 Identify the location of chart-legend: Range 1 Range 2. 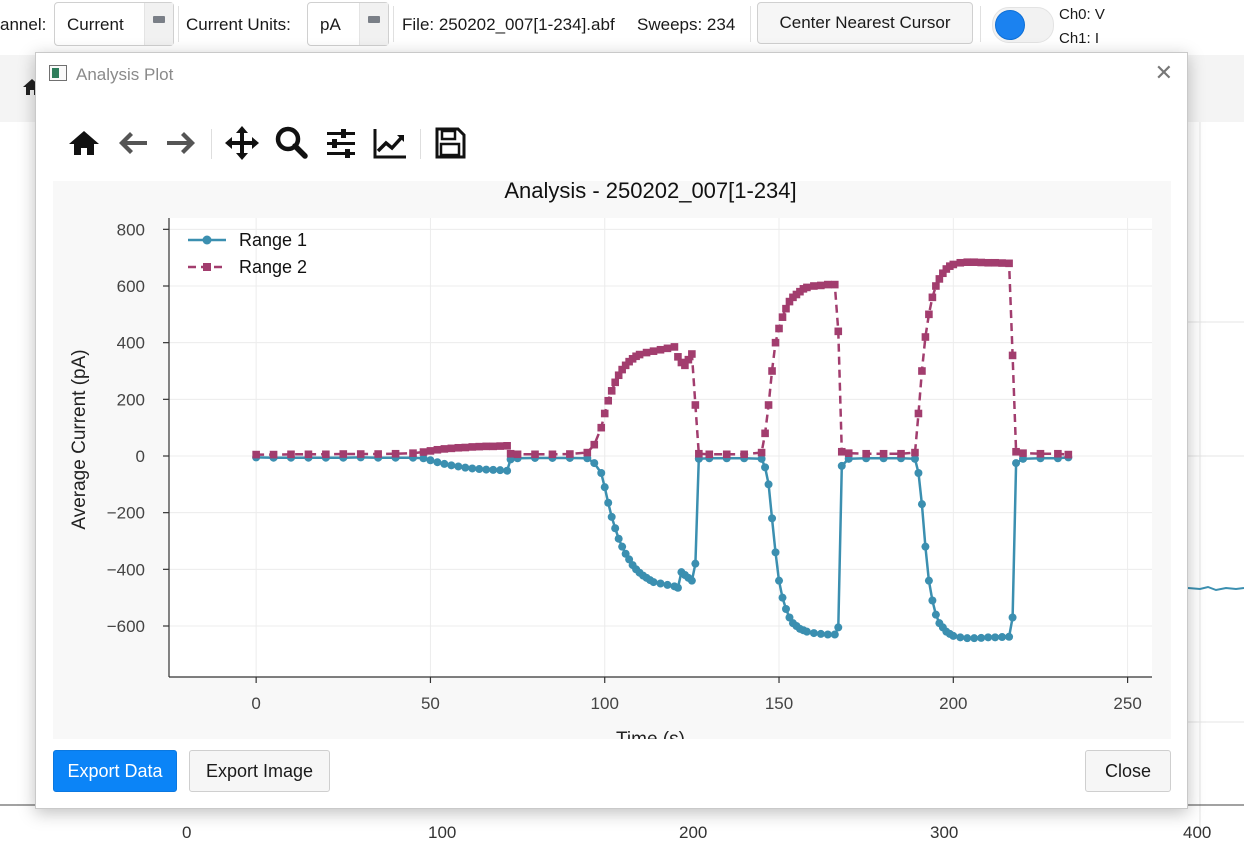
(247, 253).